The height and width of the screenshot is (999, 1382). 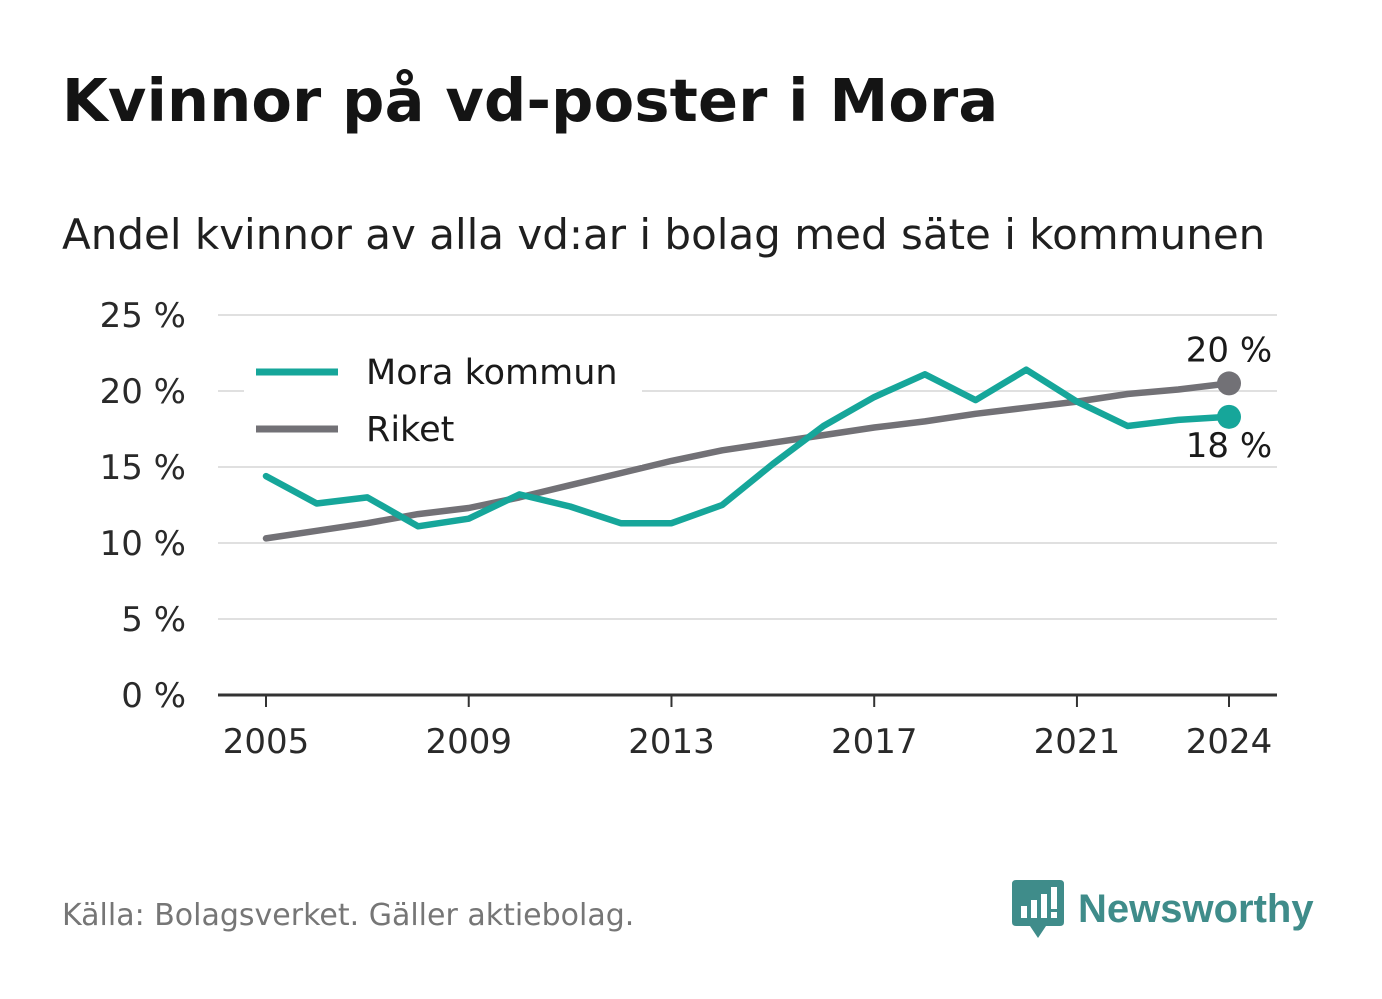 I want to click on end-value-label-riket: 20 %, so click(x=1229, y=350).